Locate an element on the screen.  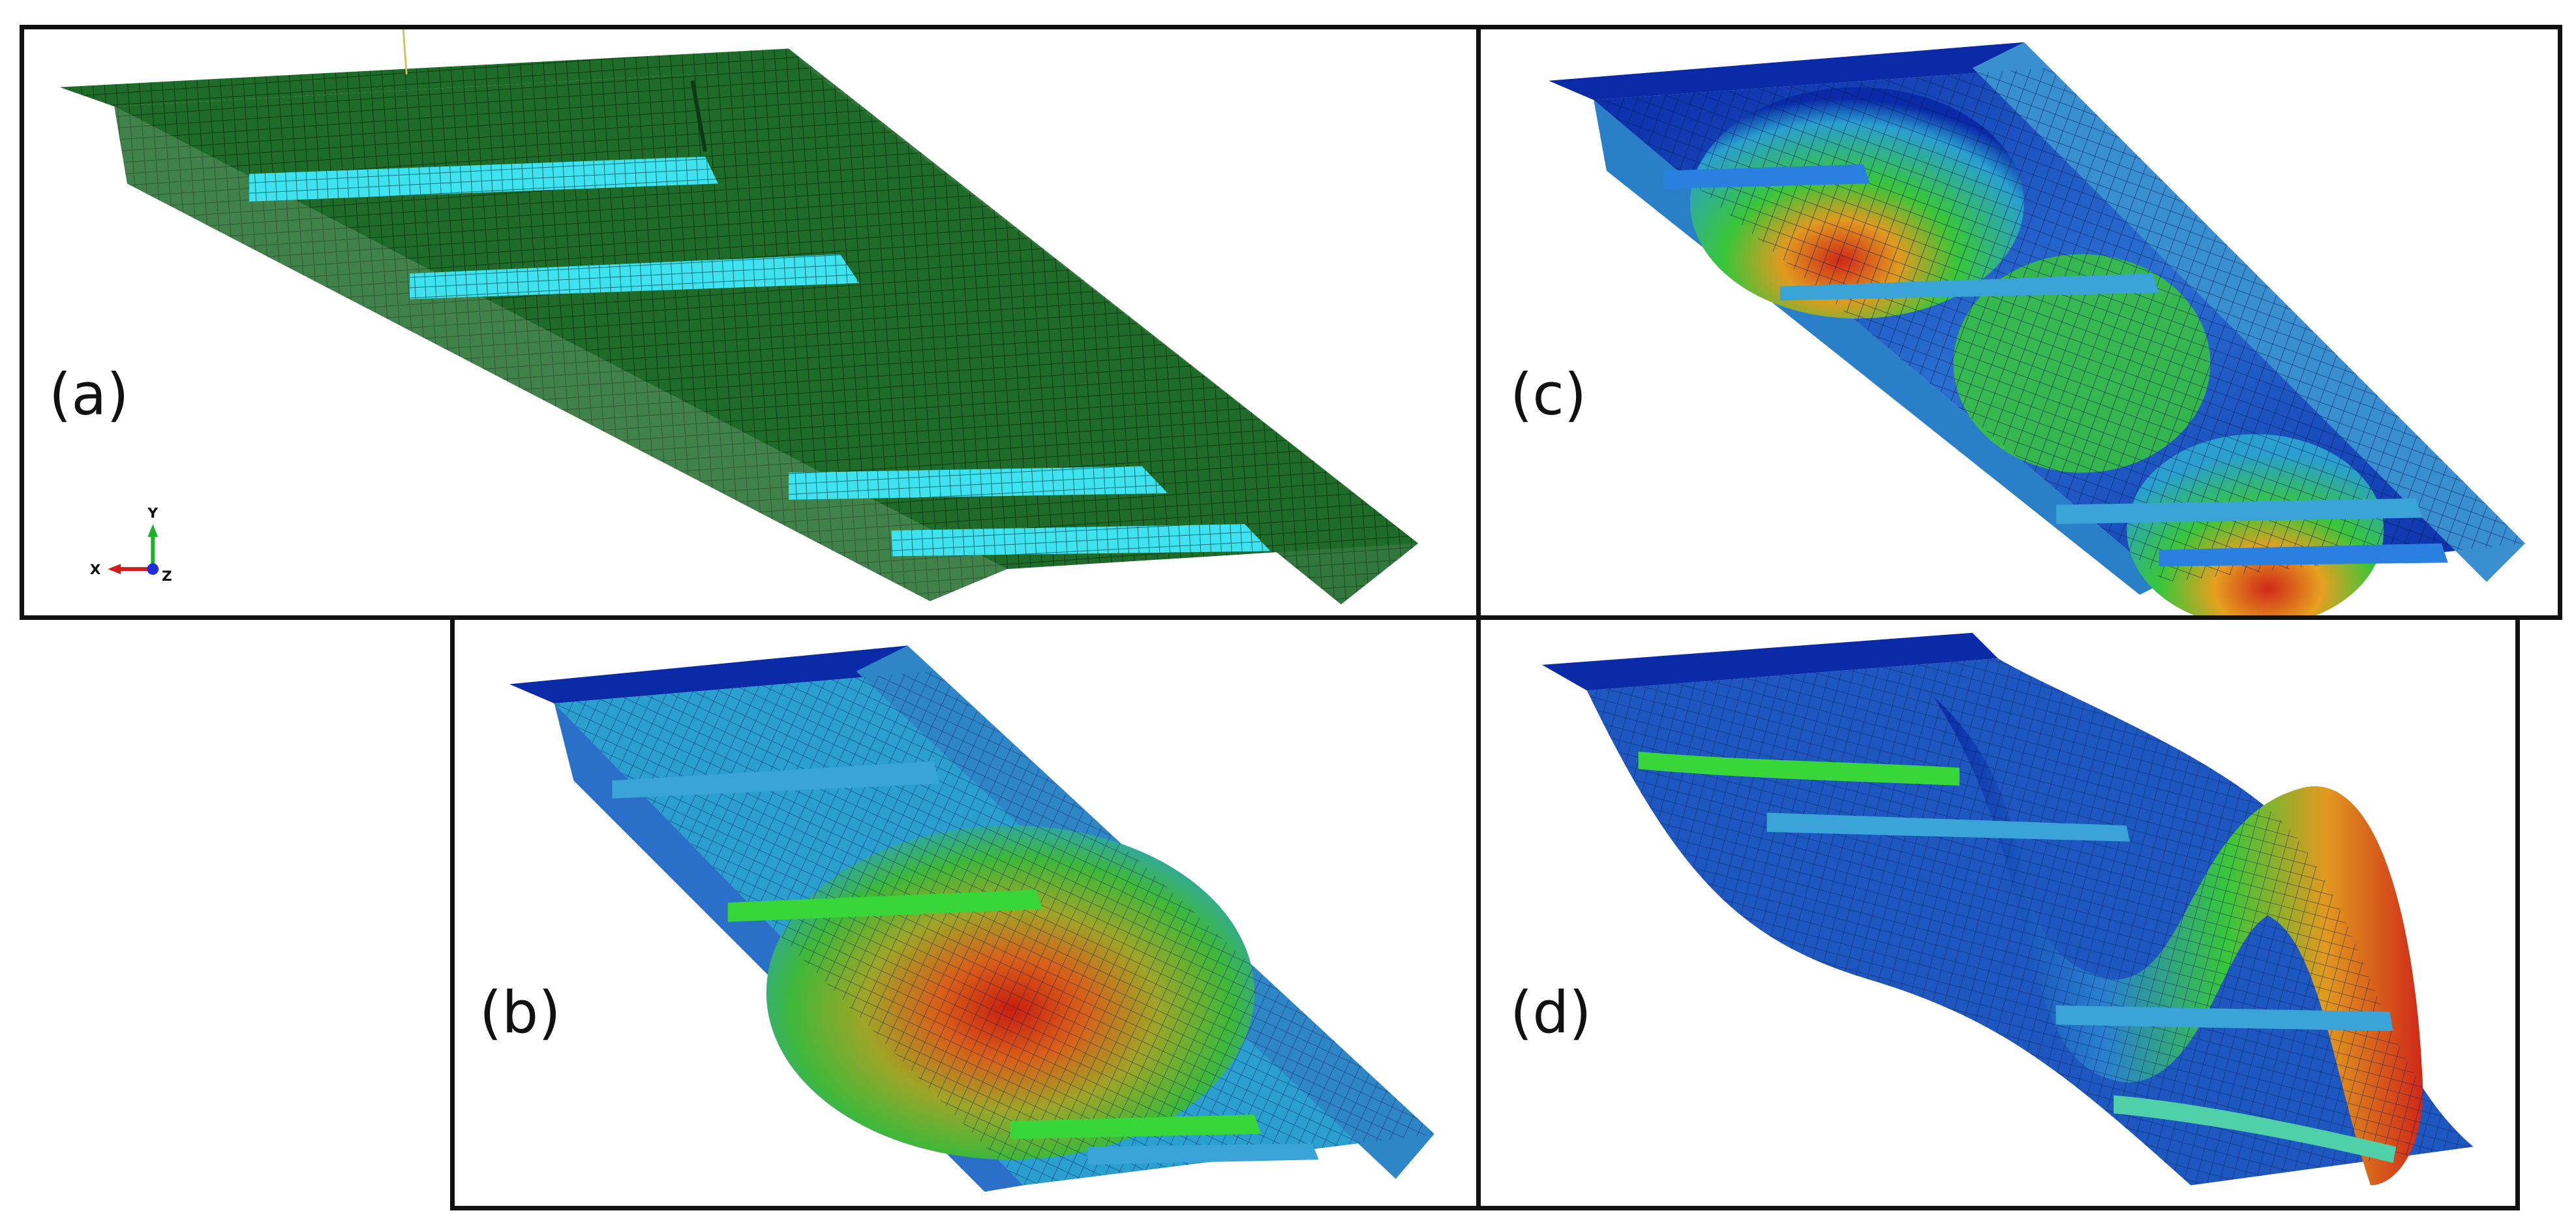
axis-x-label: X is located at coordinates (95, 570).